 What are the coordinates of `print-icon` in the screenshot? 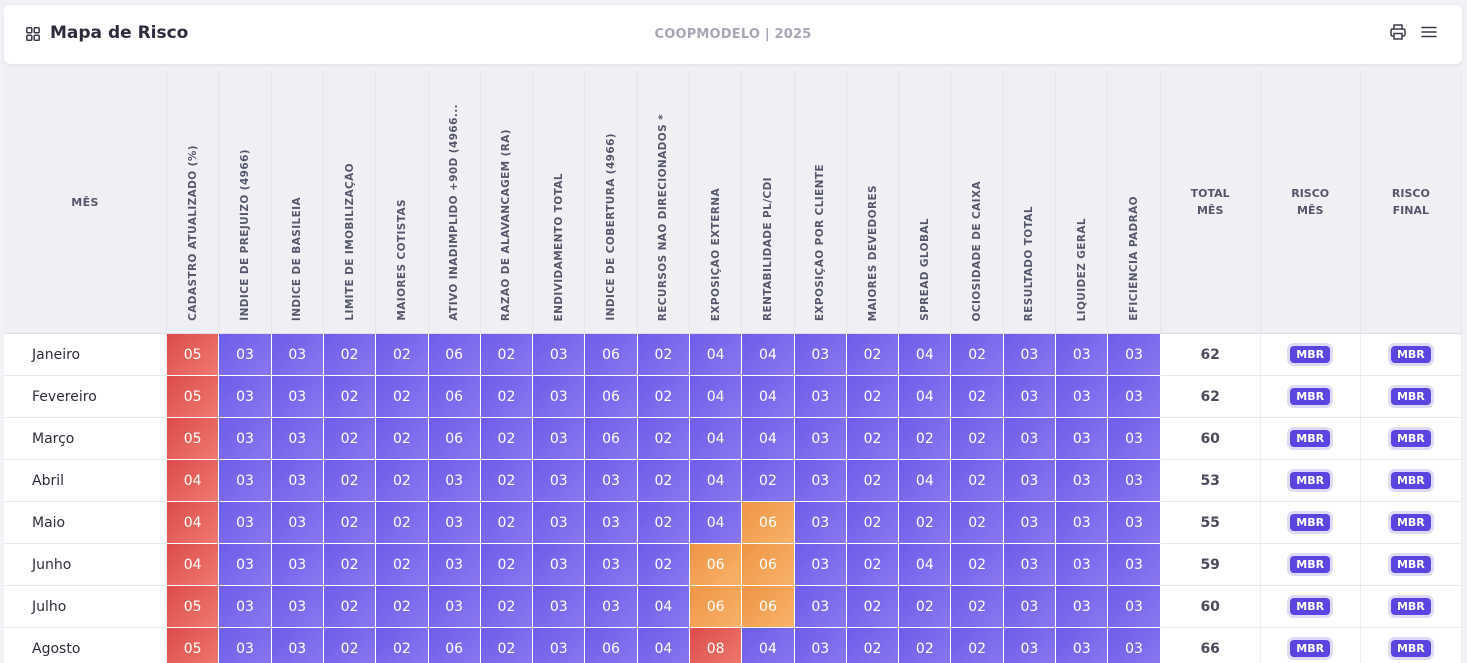 It's located at (1398, 32).